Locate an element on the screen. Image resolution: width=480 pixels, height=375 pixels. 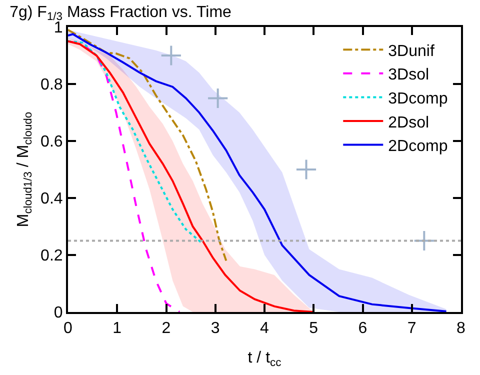
legend-label: 2Dcomp is located at coordinates (418, 147).